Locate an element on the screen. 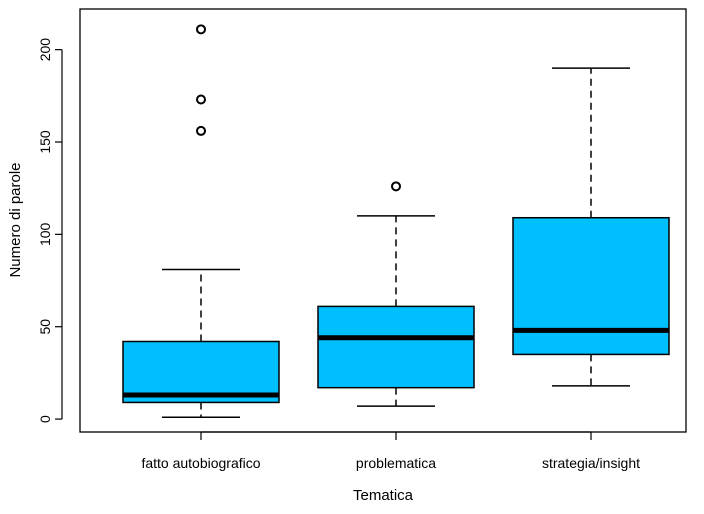 This screenshot has width=704, height=514. y-axis: 0 50 100 150 200 is located at coordinates (50, 230).